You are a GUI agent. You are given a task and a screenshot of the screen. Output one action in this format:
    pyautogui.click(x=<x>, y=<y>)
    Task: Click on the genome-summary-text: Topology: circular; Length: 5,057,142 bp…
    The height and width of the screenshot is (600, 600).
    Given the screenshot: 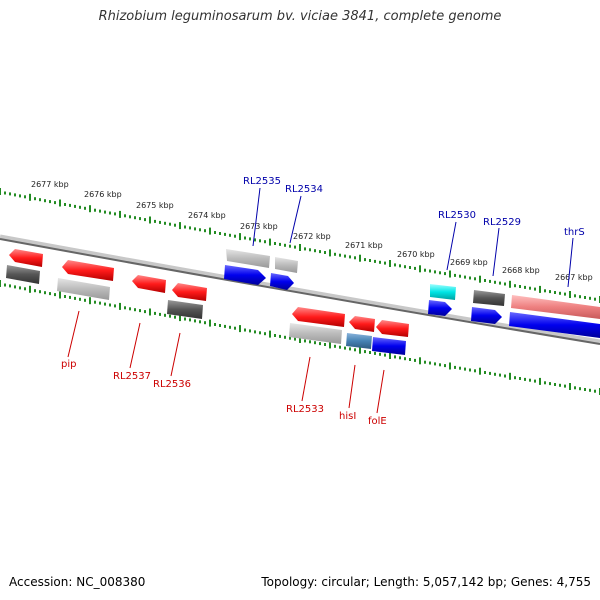 What is the action you would take?
    pyautogui.click(x=426, y=582)
    